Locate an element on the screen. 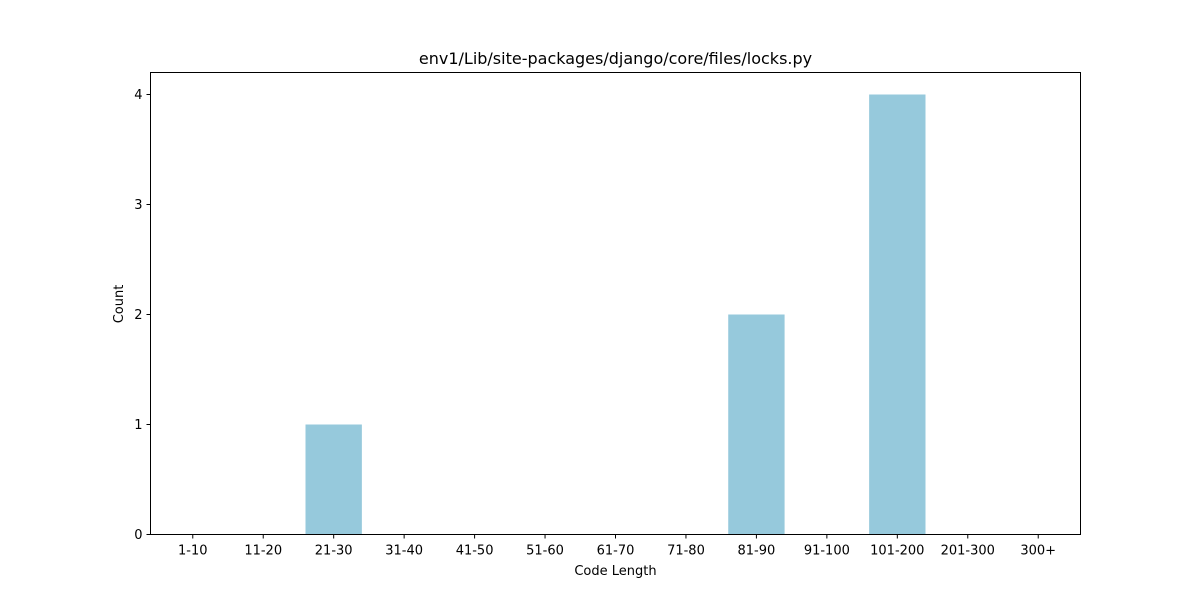  x-tick-label: 101-200 is located at coordinates (897, 551).